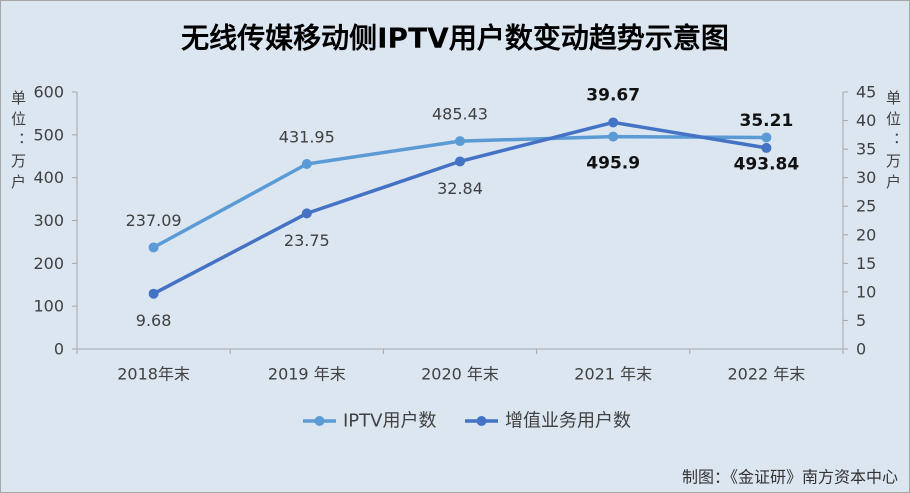 This screenshot has width=910, height=493. Describe the element at coordinates (154, 320) in the screenshot. I see `value-added-users-data-label: 9.68` at that location.